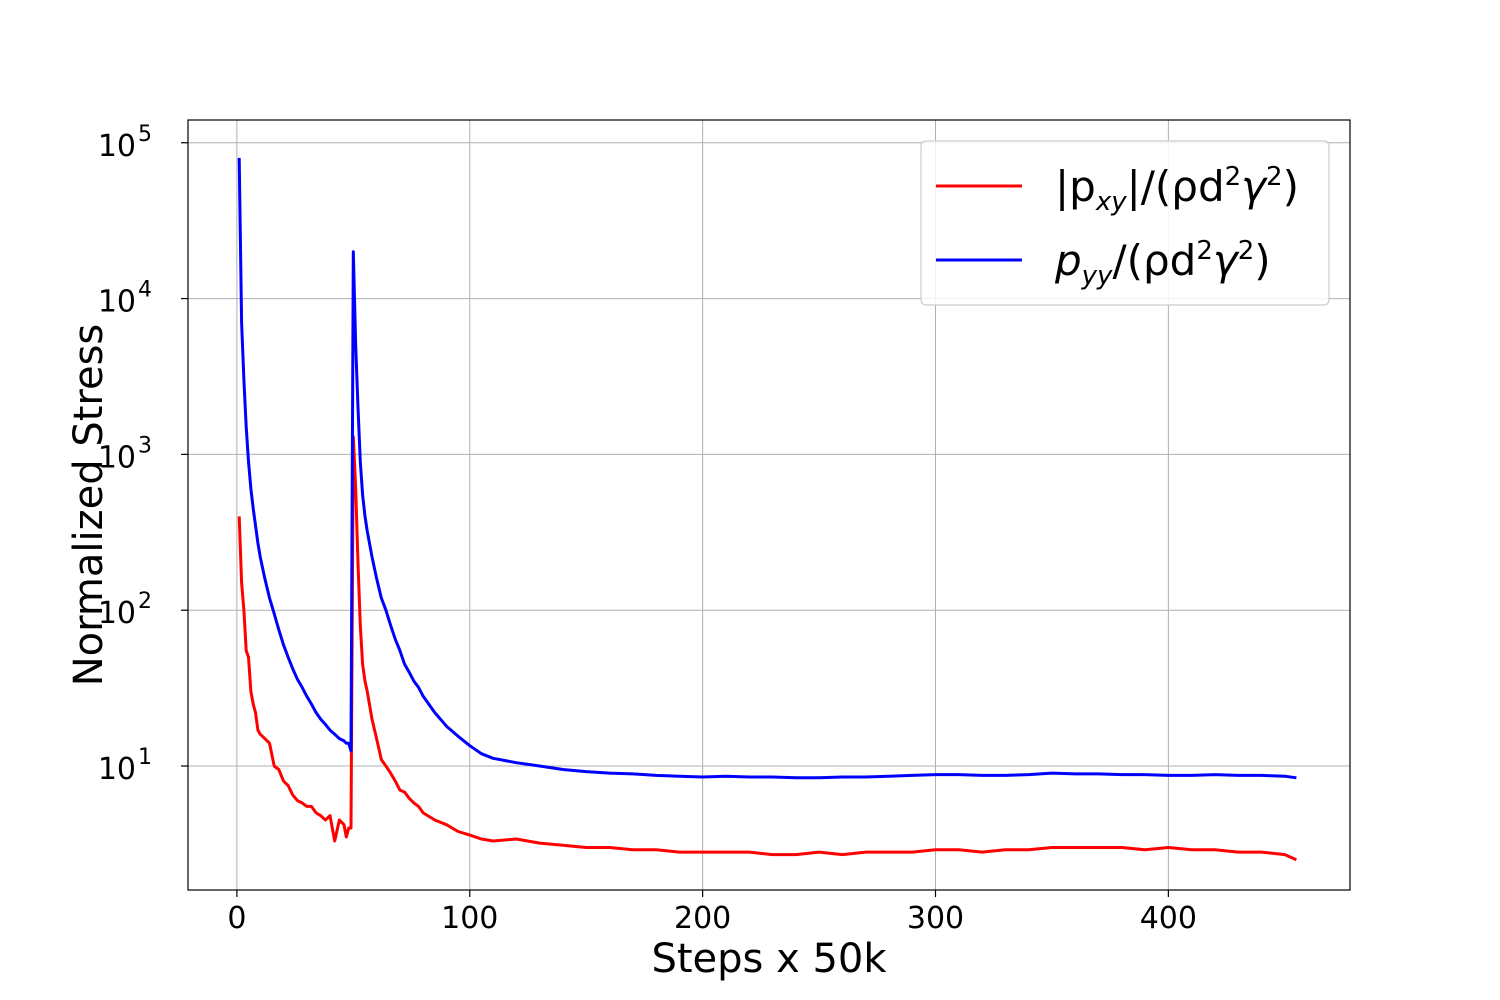 The height and width of the screenshot is (1000, 1500). What do you see at coordinates (1168, 918) in the screenshot?
I see `x-tick-label: 400` at bounding box center [1168, 918].